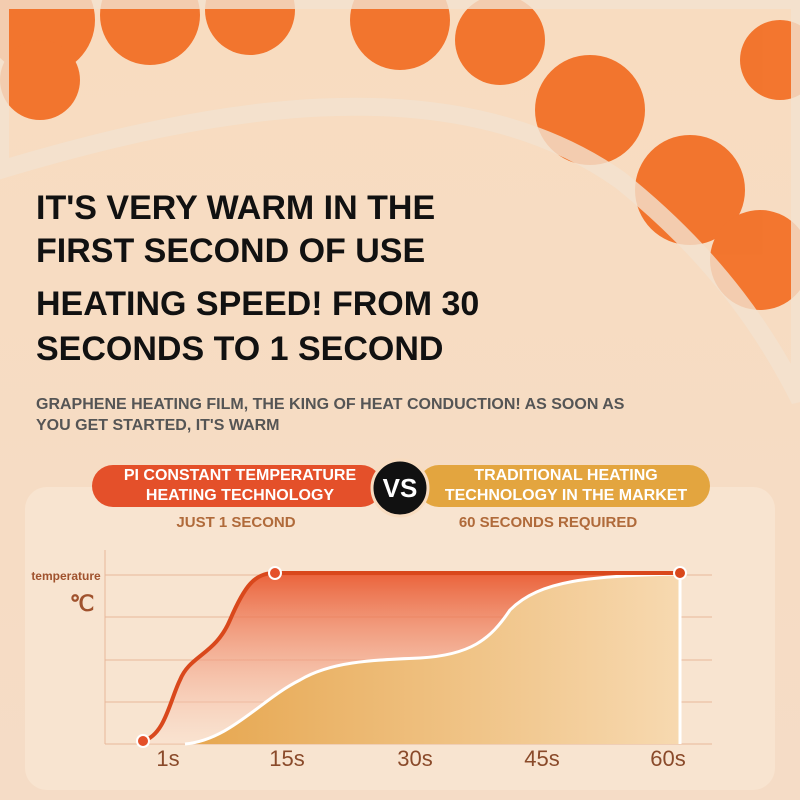 The image size is (800, 800). What do you see at coordinates (541, 758) in the screenshot?
I see `x-label: 45s` at bounding box center [541, 758].